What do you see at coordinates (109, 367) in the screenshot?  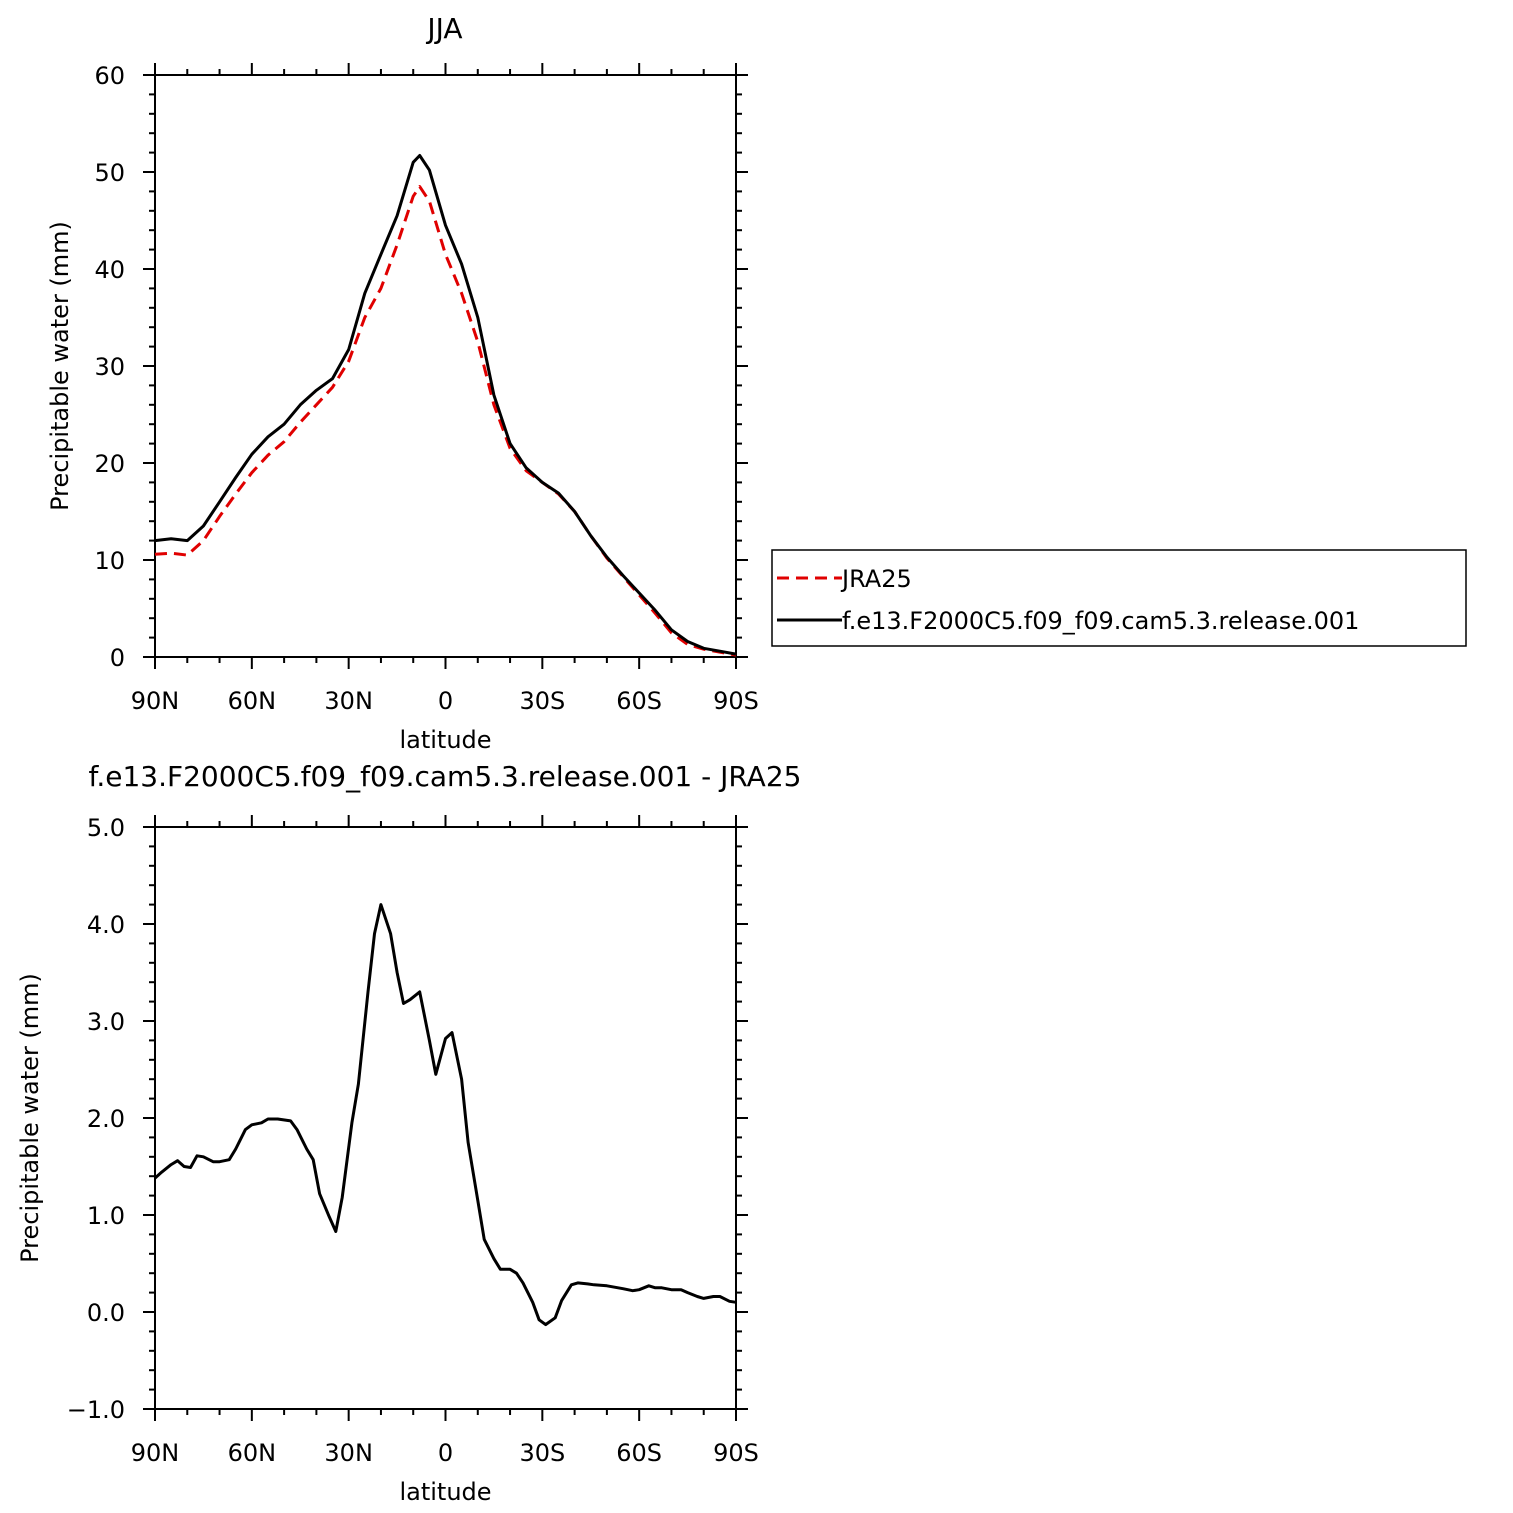 I see `y-tick-label: 30` at bounding box center [109, 367].